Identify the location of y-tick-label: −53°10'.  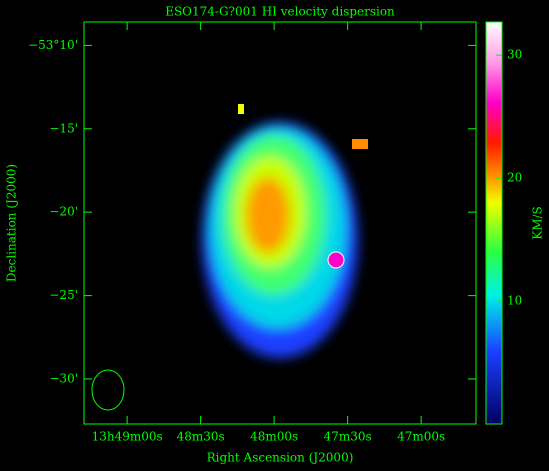
(53, 45).